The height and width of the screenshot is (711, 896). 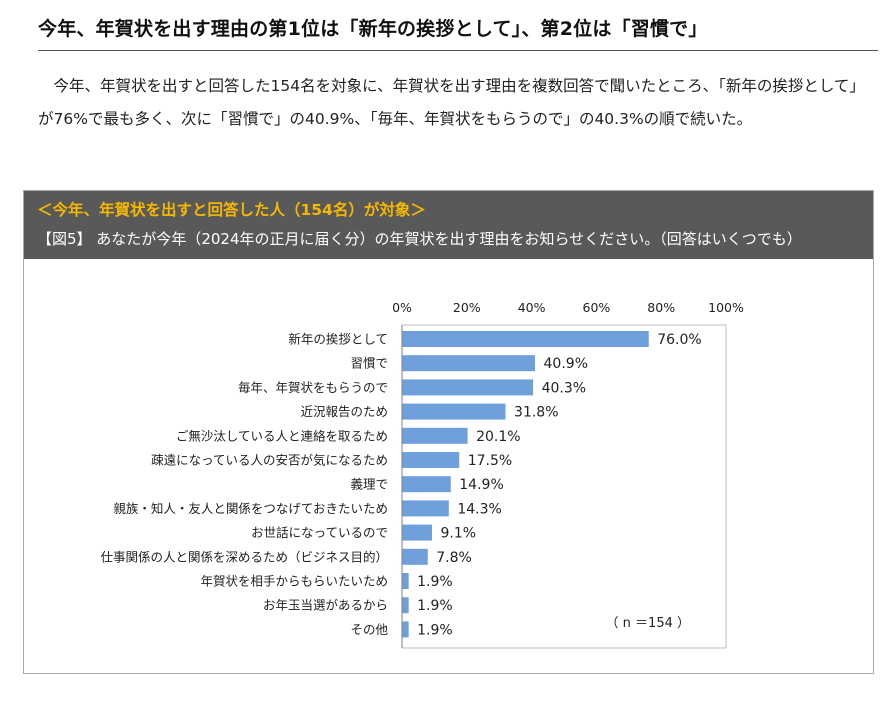 I want to click on category-label: 義理で, so click(x=369, y=484).